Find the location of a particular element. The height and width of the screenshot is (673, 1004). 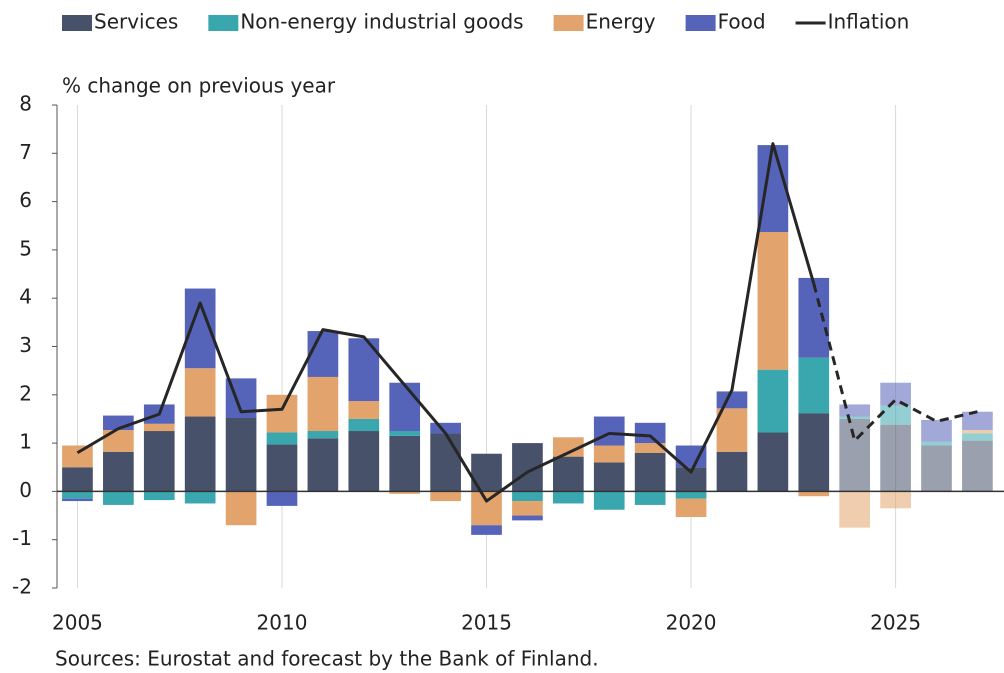

x-tick-label: 2010 is located at coordinates (282, 623).